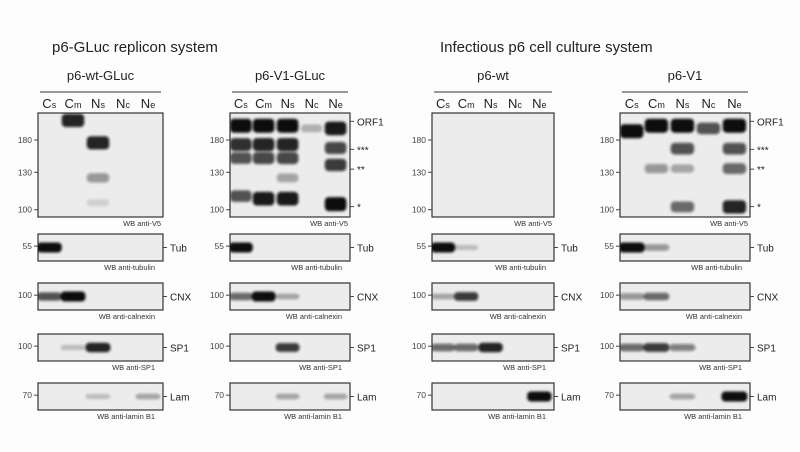 This screenshot has width=800, height=452. Describe the element at coordinates (632, 103) in the screenshot. I see `lane-label: Cs` at that location.